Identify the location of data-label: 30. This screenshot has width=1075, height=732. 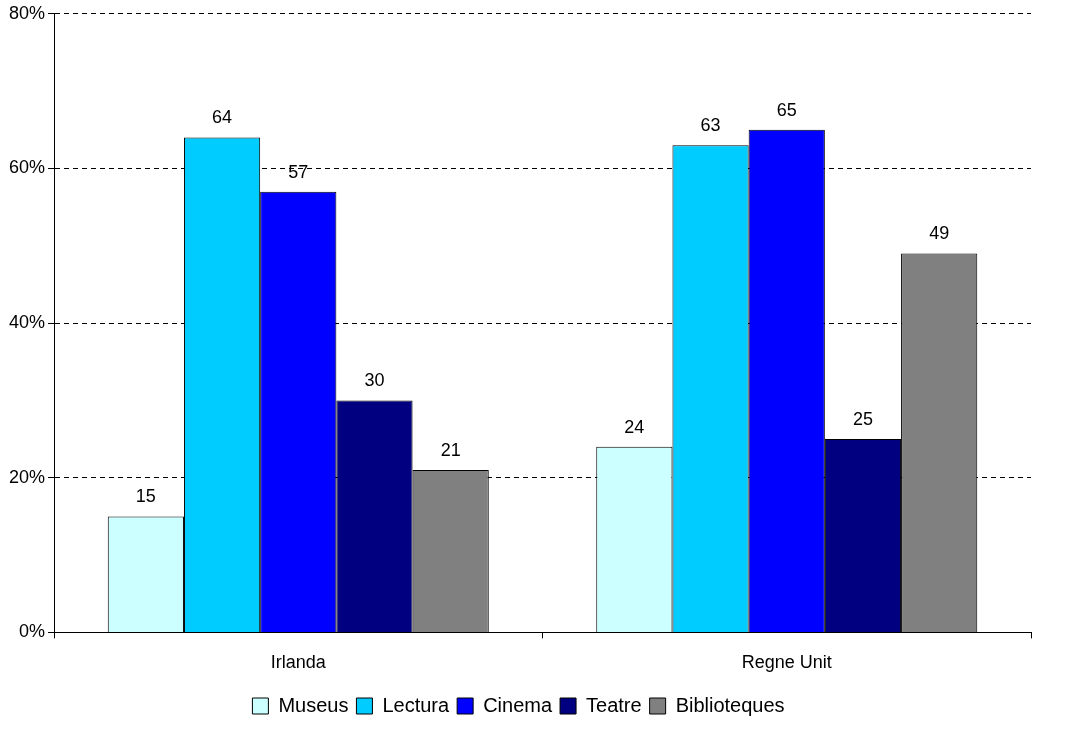
(374, 380).